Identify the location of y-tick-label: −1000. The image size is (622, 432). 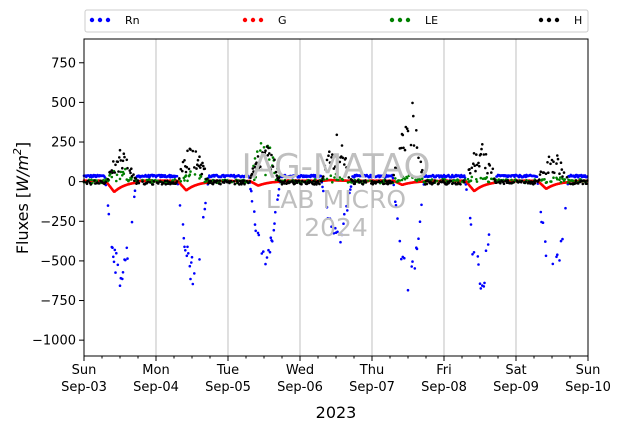
(54, 341).